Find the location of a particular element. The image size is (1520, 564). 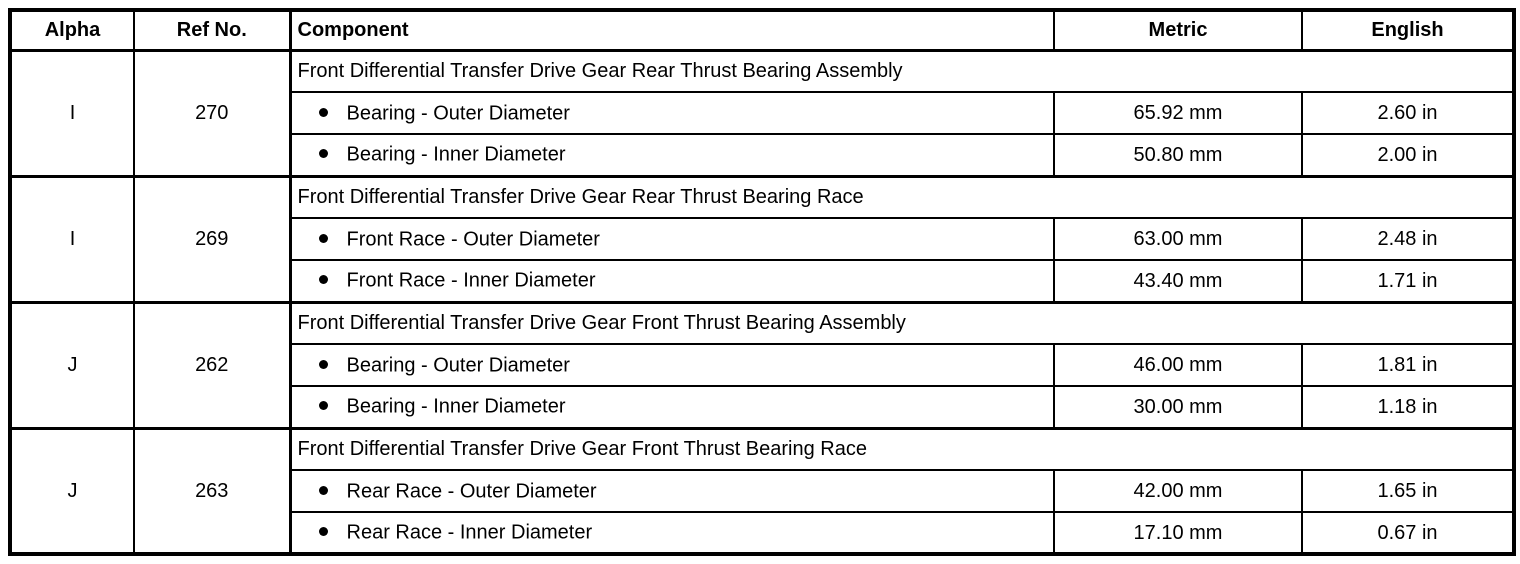

english-value-cell: 1.81 in is located at coordinates (1408, 365).